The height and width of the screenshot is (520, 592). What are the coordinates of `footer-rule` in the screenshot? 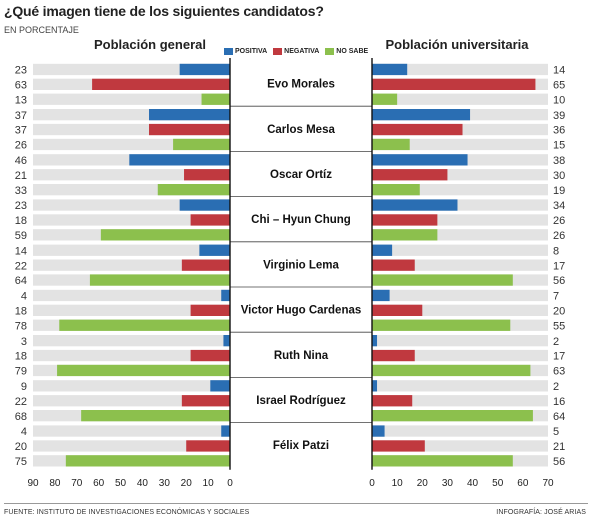 It's located at (296, 503).